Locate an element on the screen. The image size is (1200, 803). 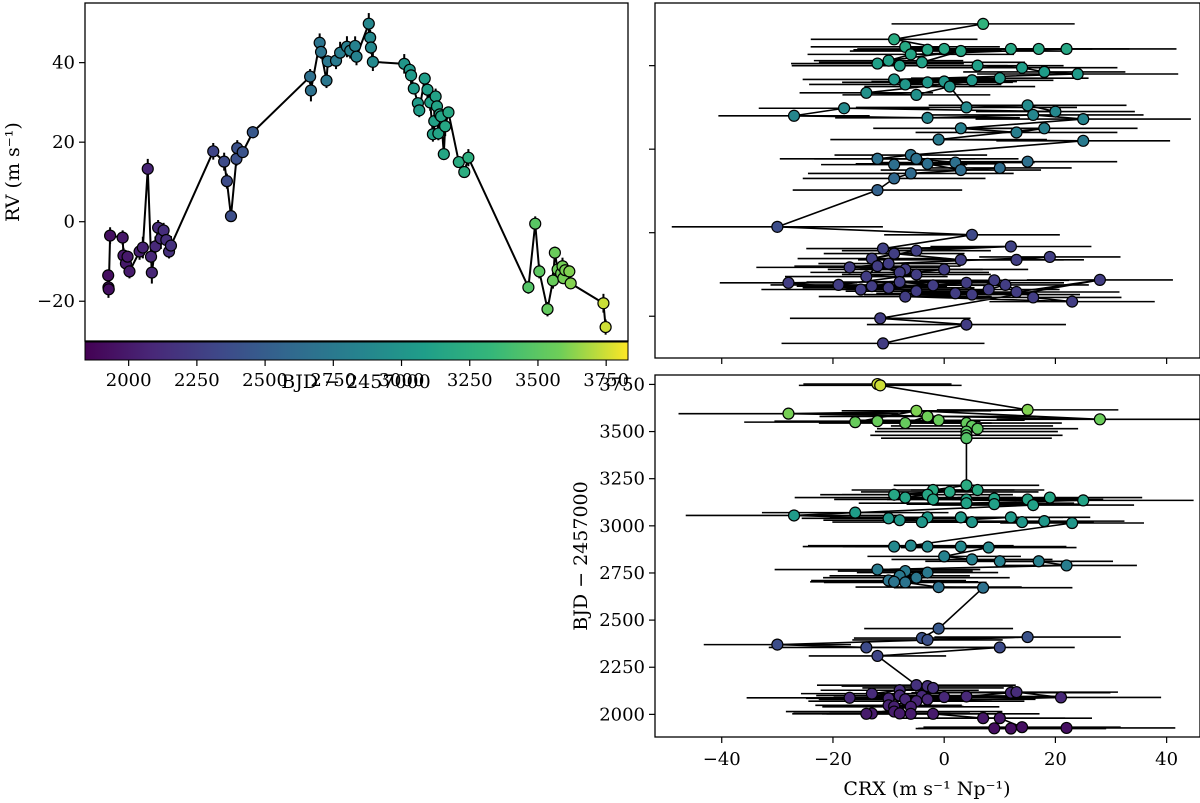
time-crx-ytick-label: 2250 is located at coordinates (622, 667).